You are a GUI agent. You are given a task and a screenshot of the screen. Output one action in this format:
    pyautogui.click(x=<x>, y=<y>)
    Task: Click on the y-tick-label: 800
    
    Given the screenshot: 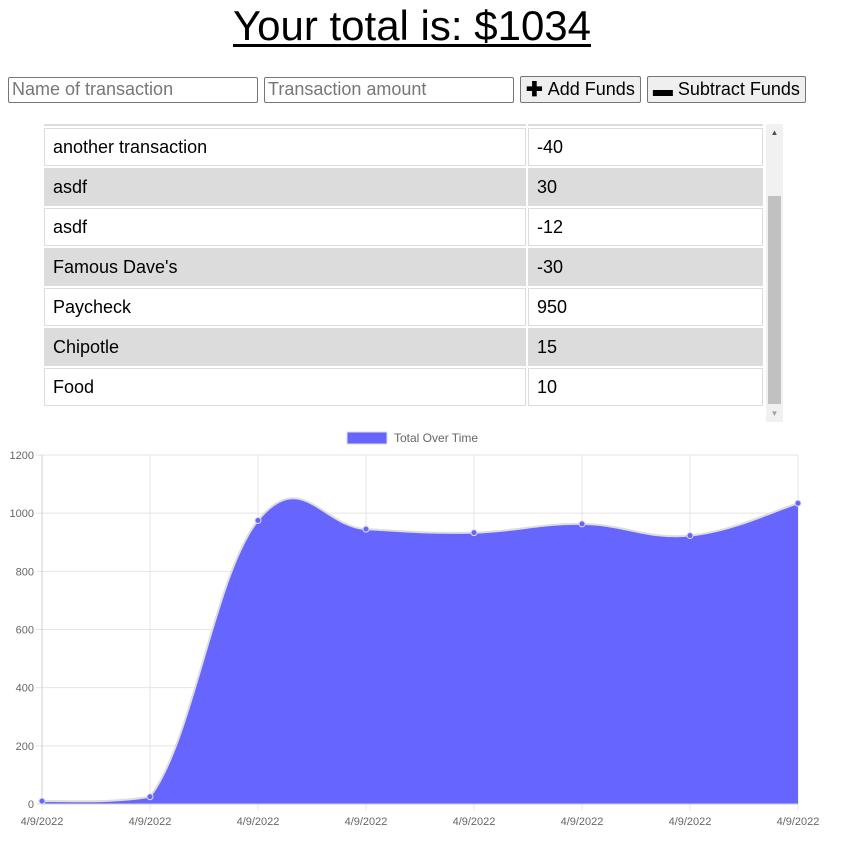 What is the action you would take?
    pyautogui.click(x=25, y=572)
    